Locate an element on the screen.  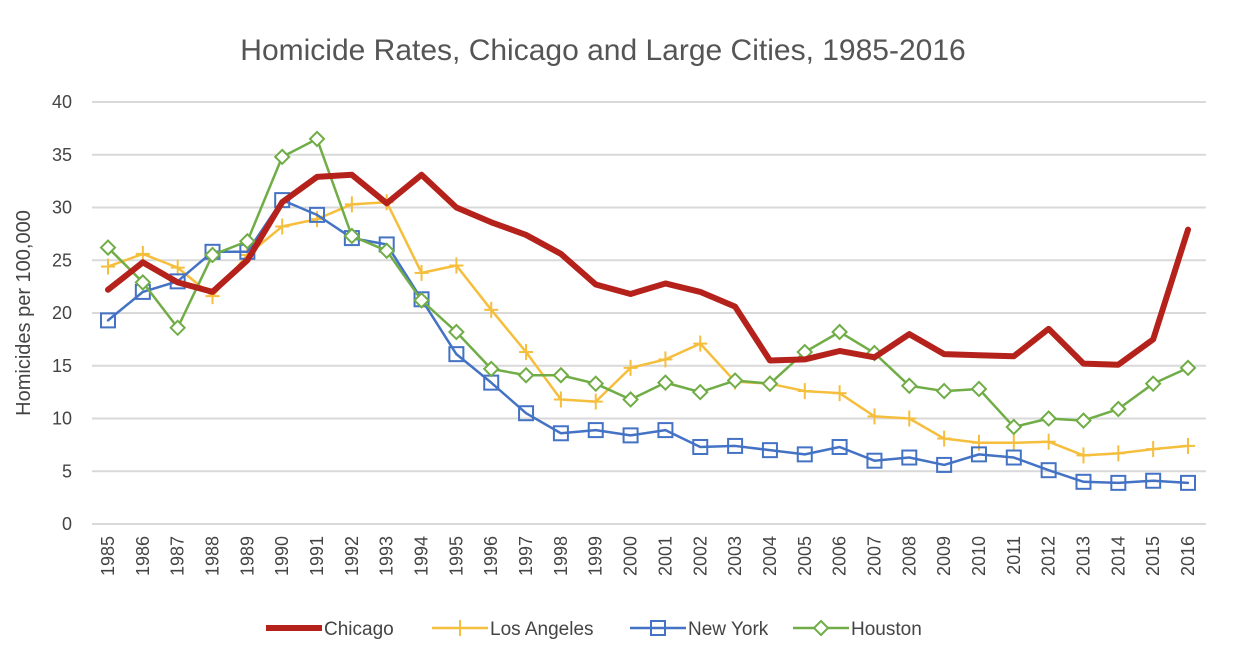
x-tick-label: 2011 is located at coordinates (1014, 555).